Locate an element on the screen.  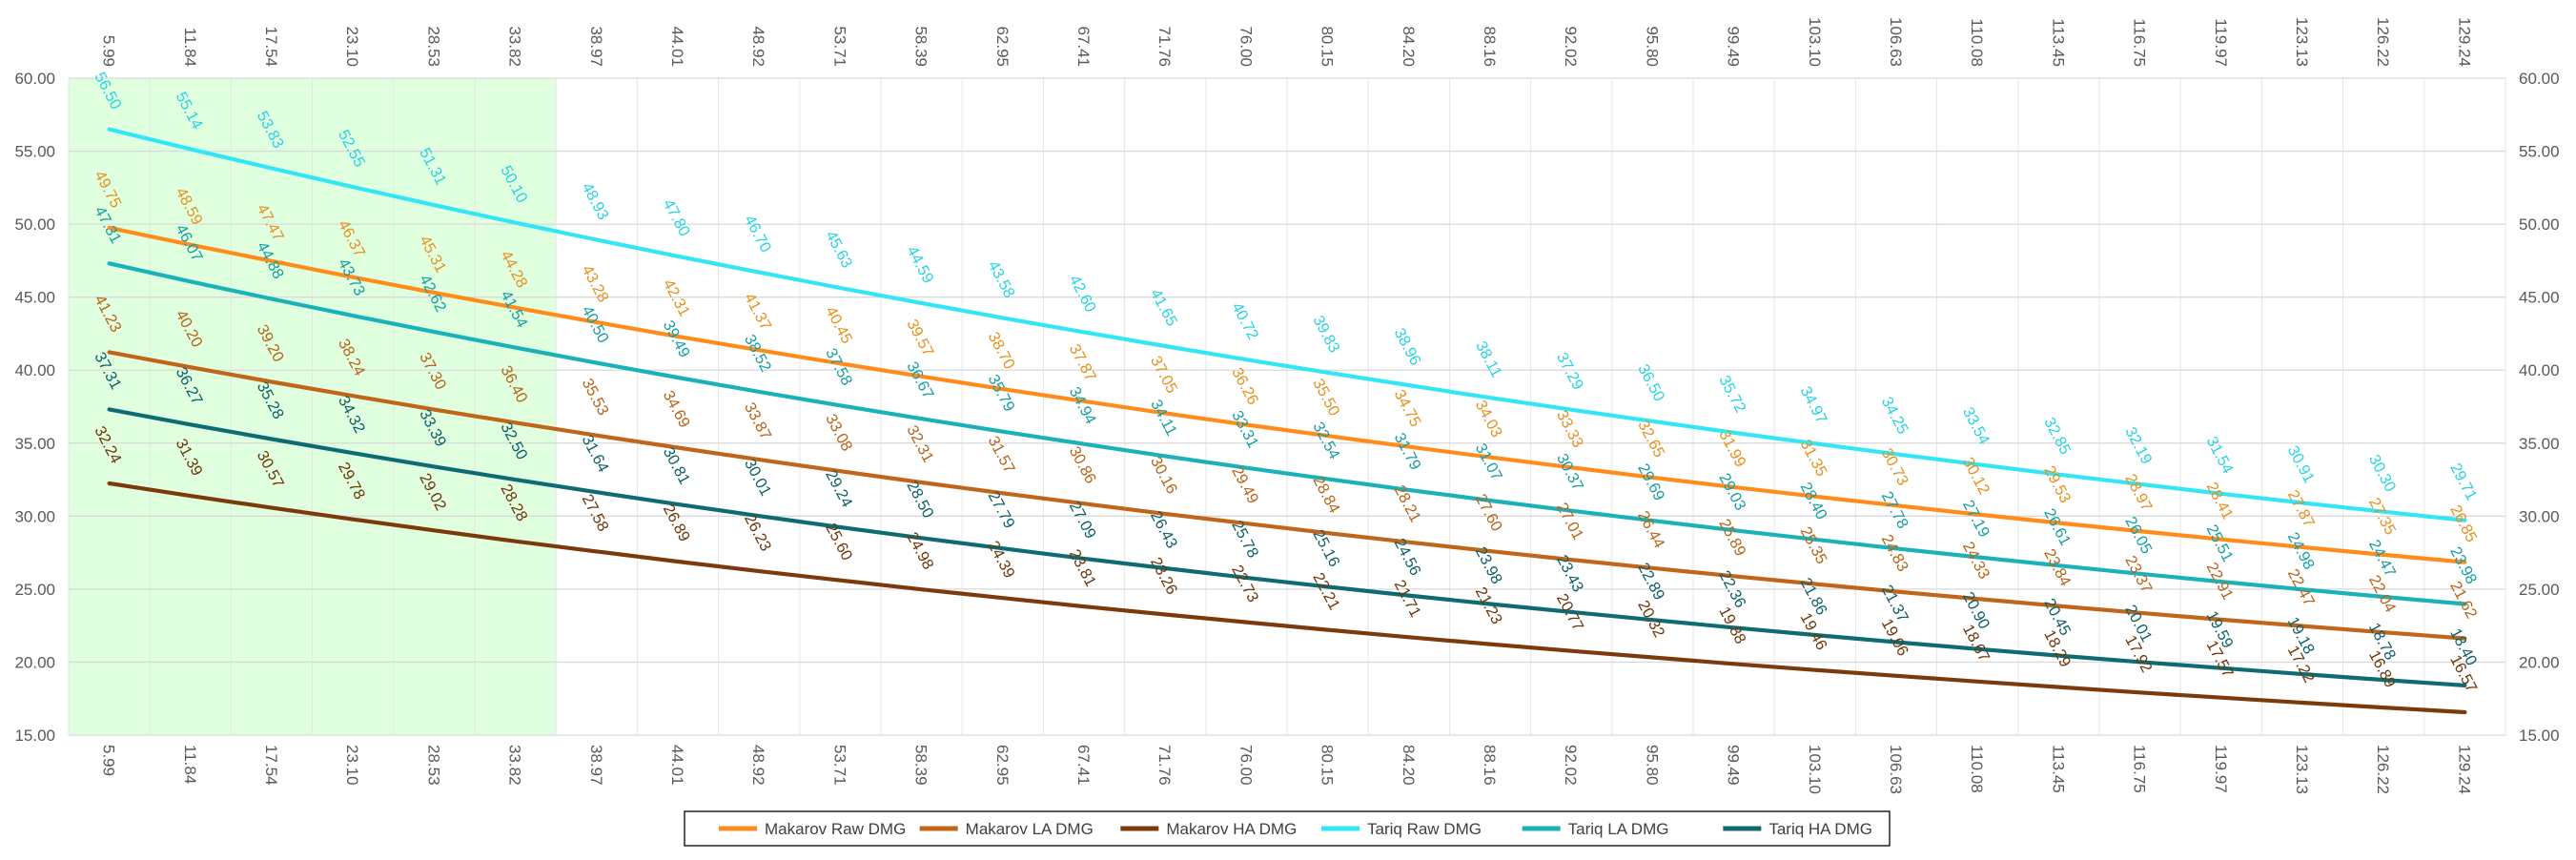
x-tick-label-top: 33.82 is located at coordinates (515, 46).